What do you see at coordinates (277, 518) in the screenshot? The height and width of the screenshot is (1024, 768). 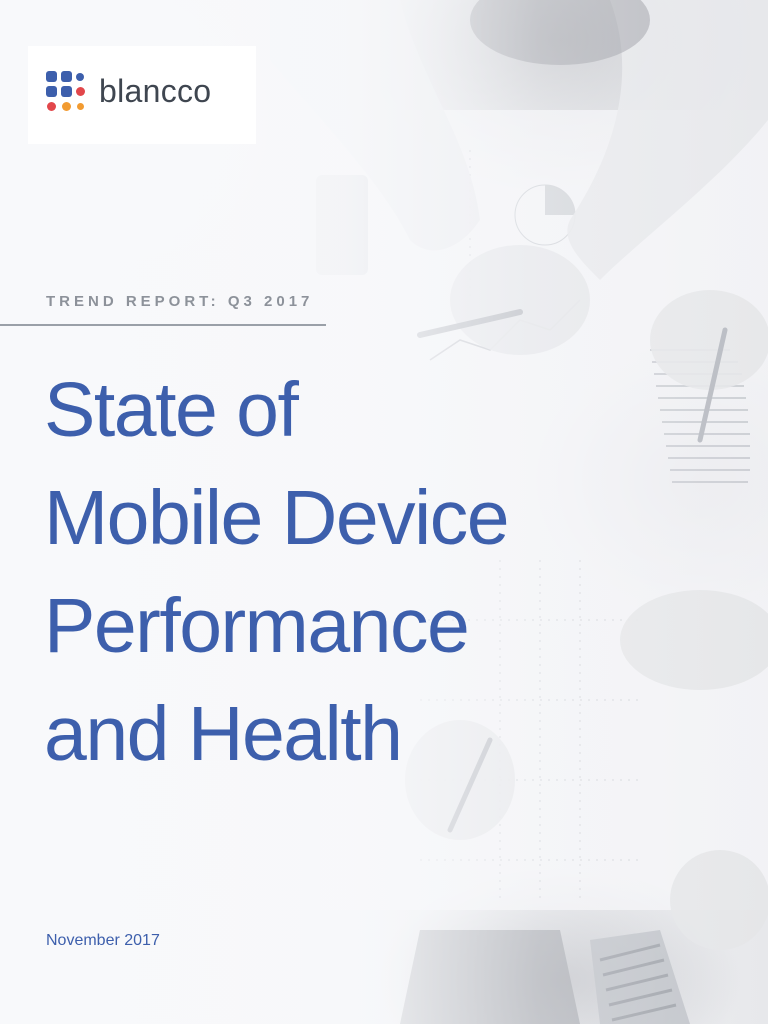 I see `title-line: Mobile Device` at bounding box center [277, 518].